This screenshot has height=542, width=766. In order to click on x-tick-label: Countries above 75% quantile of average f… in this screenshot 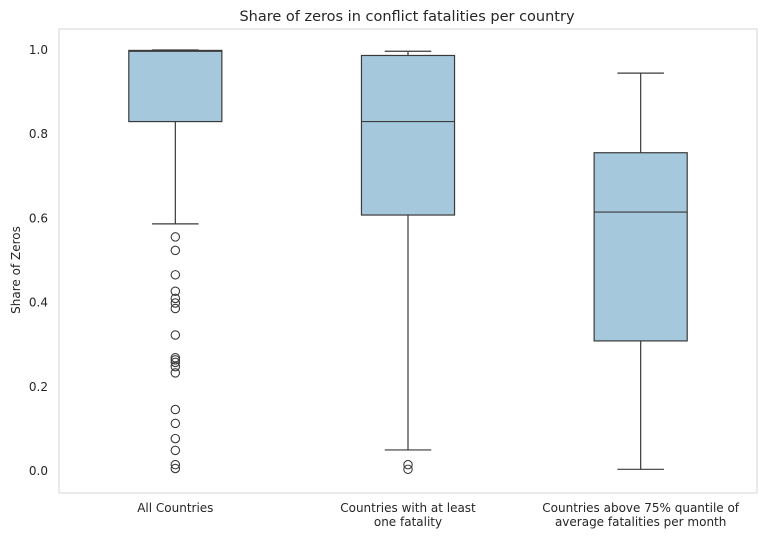, I will do `click(641, 515)`.